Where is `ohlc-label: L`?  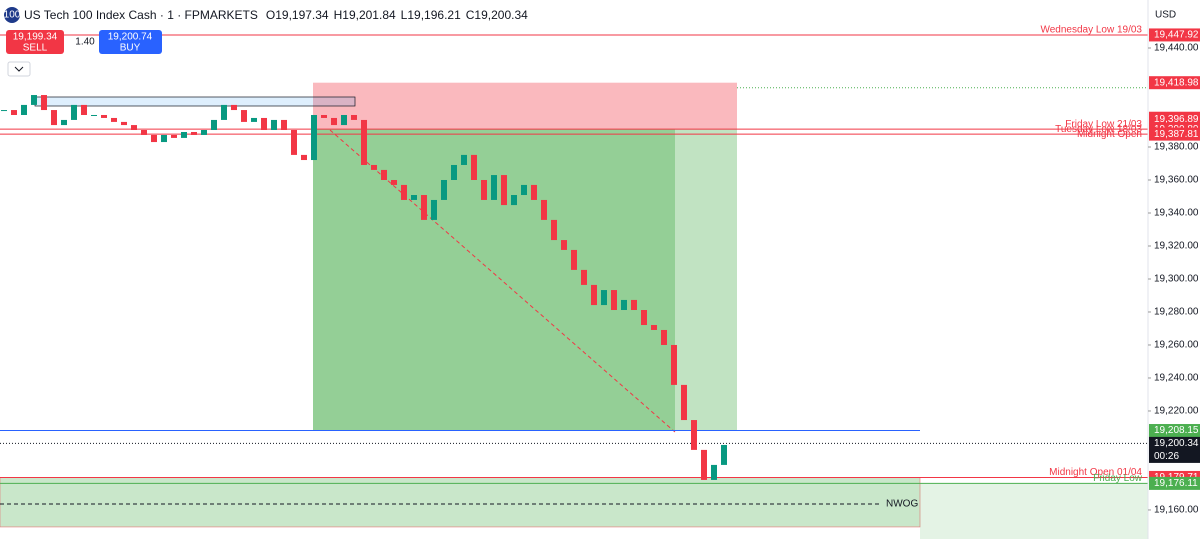
ohlc-label: L is located at coordinates (404, 15).